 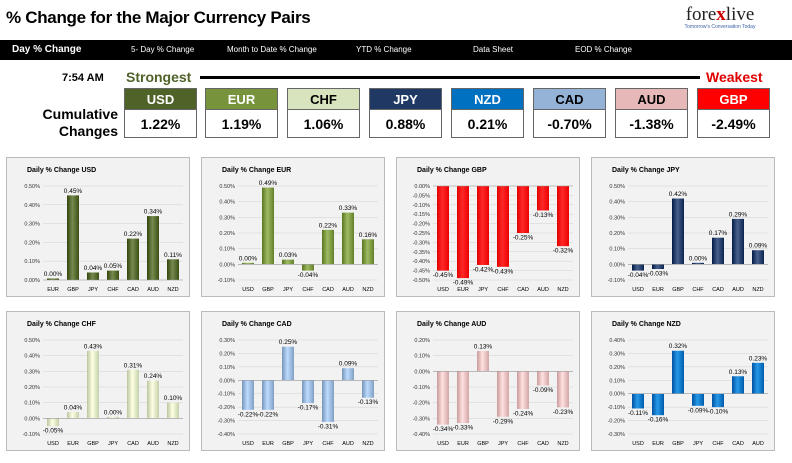 I want to click on y-tick-label: 0.20%, so click(x=422, y=341).